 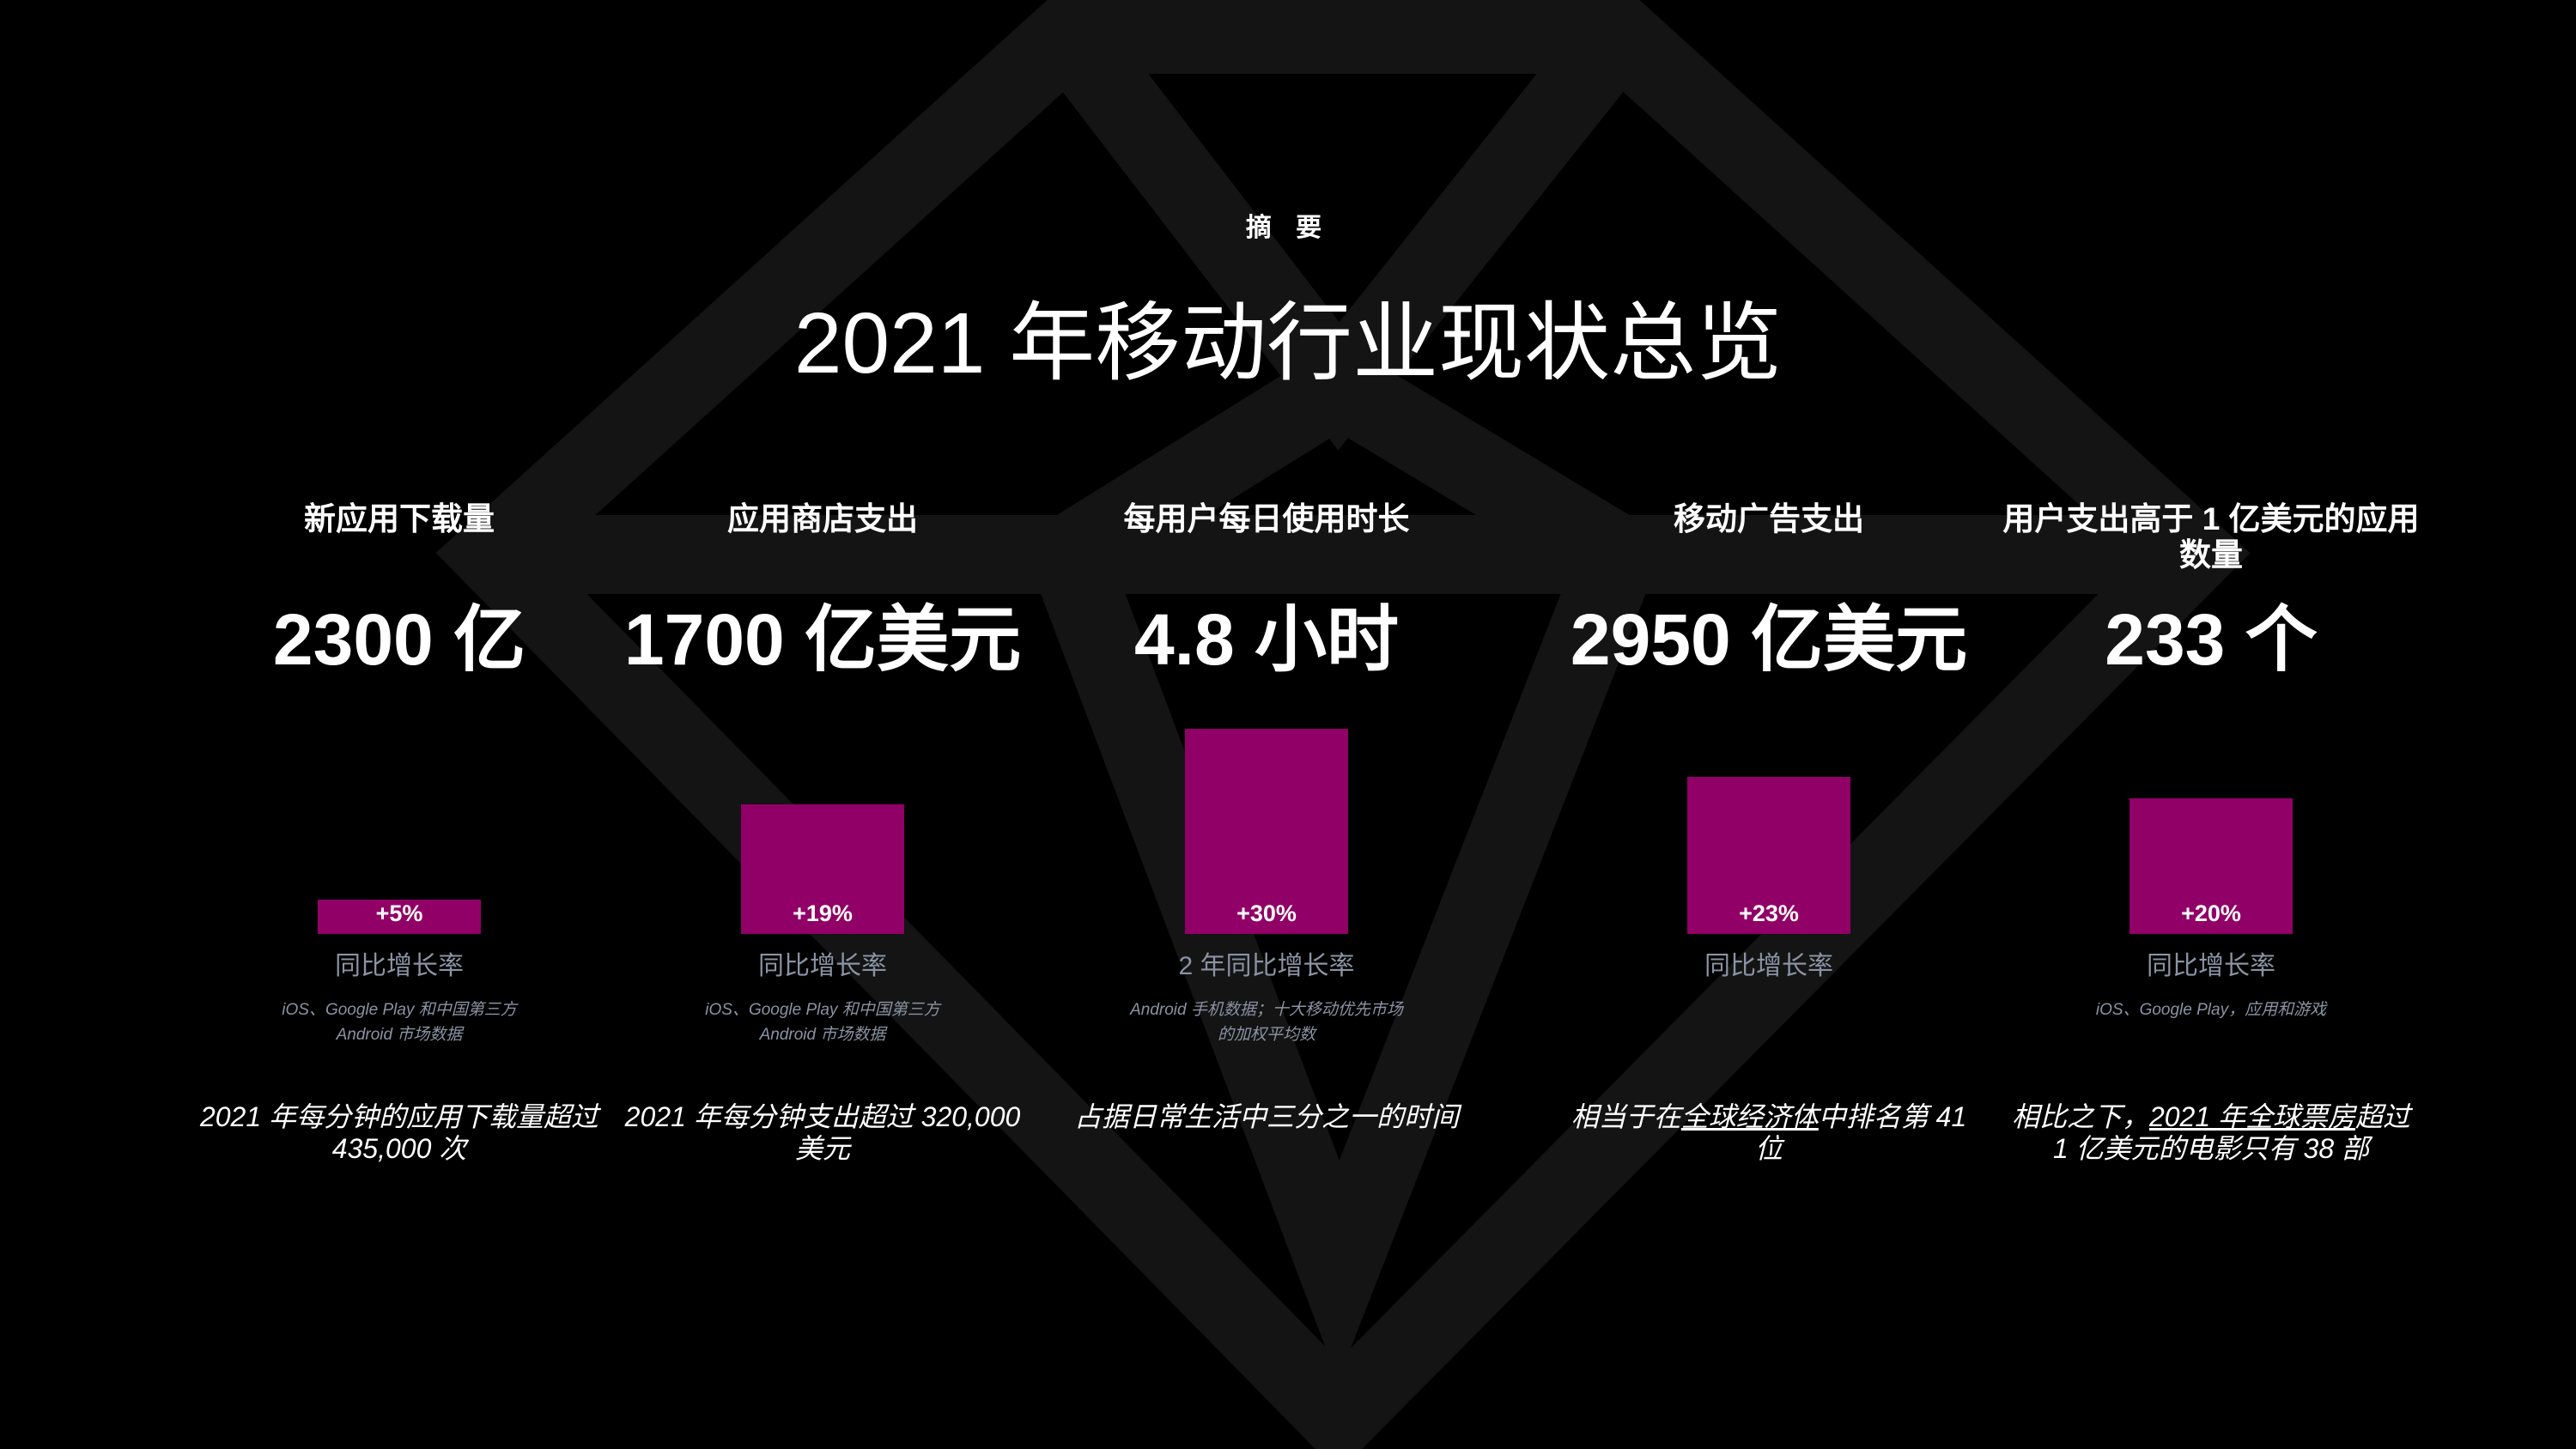 I want to click on growth-percent: +19%, so click(x=823, y=913).